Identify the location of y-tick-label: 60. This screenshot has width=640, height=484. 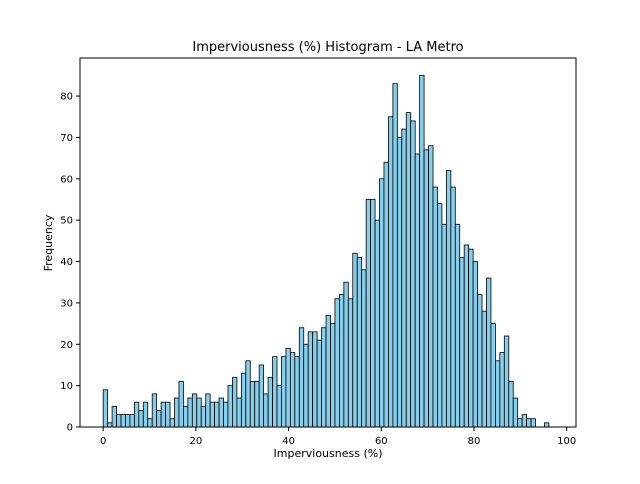
(66, 179).